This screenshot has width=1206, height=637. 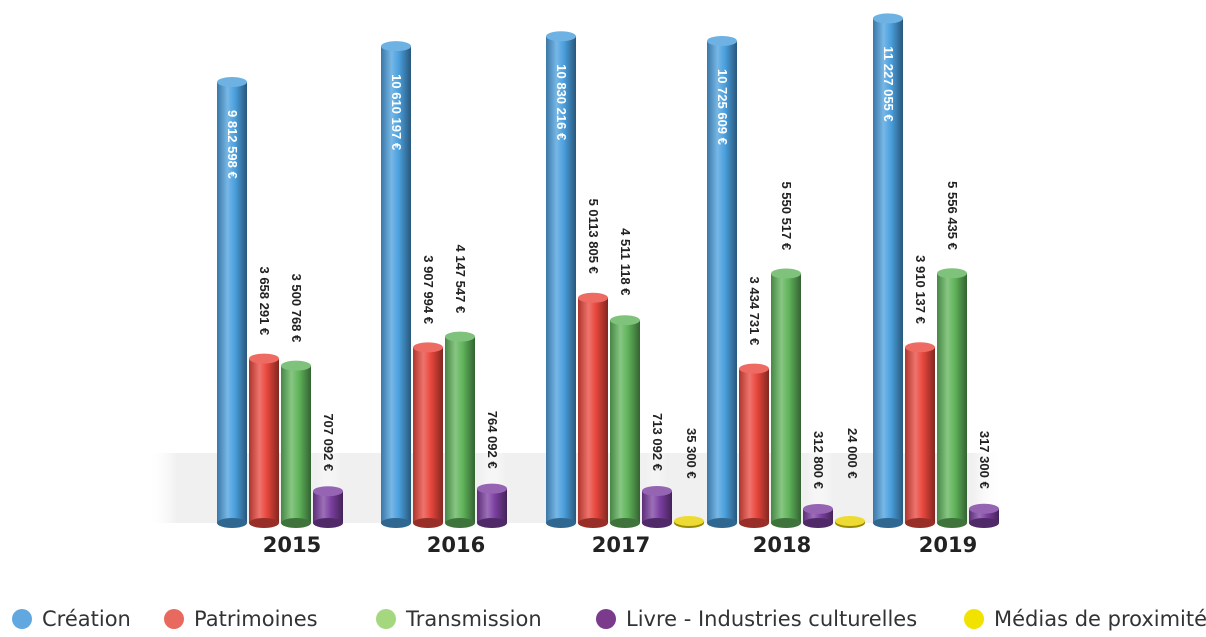 What do you see at coordinates (888, 83) in the screenshot?
I see `value-label-creation-2019: 11 227 055 €` at bounding box center [888, 83].